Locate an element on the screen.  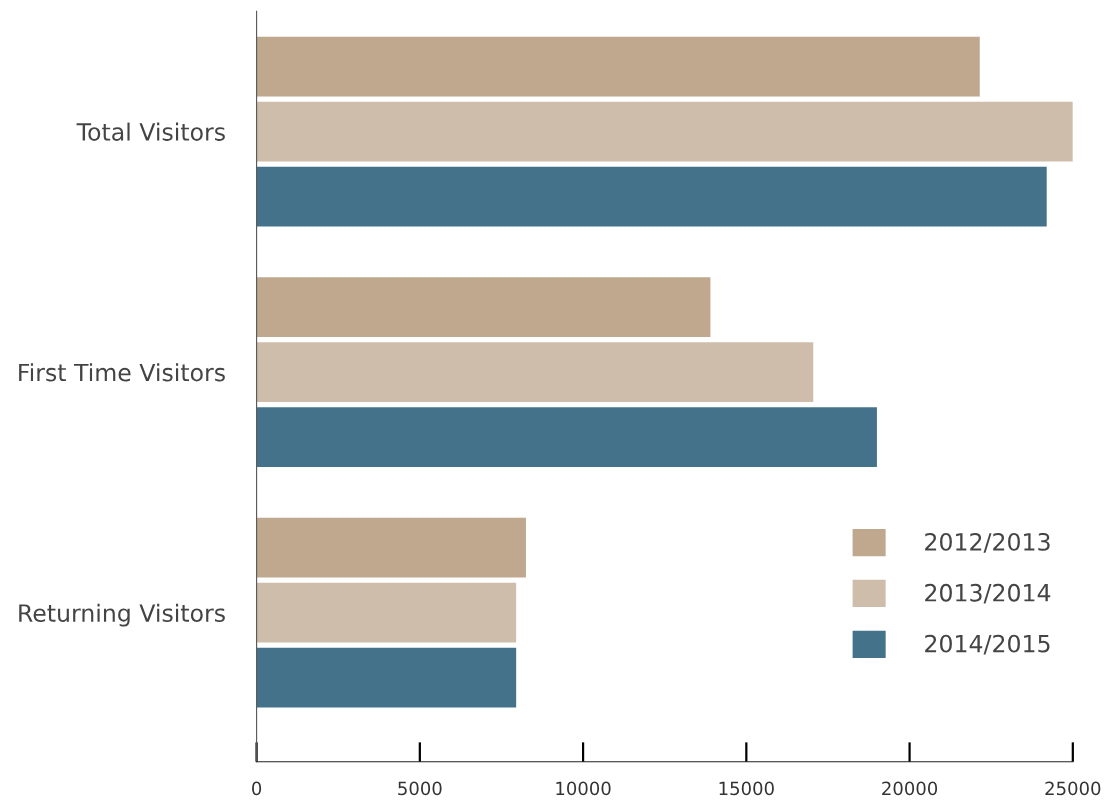
y-tick-label: Returning Visitors is located at coordinates (122, 615).